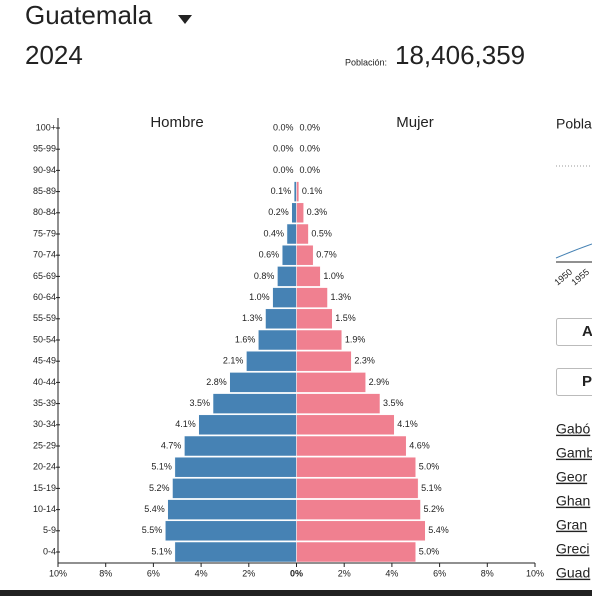  I want to click on bottom-bar, so click(296, 593).